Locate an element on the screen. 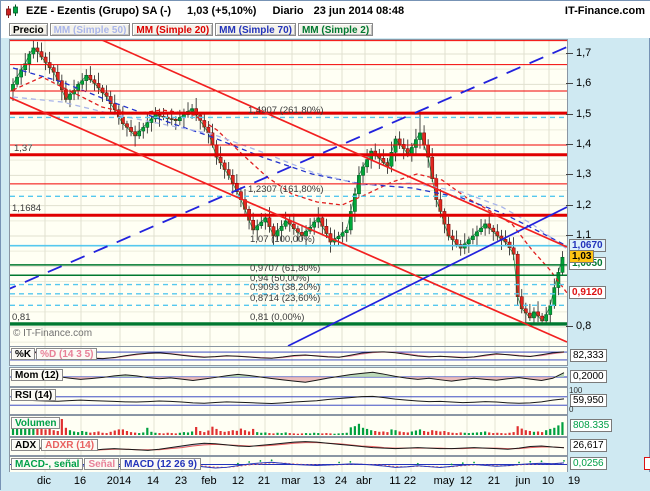  periodicity-label: Diario is located at coordinates (287, 11).